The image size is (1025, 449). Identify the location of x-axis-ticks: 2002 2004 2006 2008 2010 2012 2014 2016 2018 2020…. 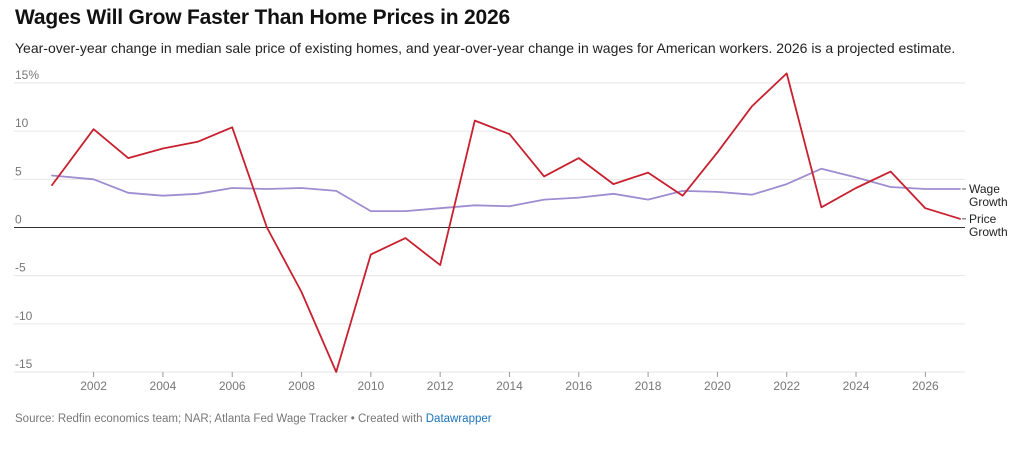
(509, 382).